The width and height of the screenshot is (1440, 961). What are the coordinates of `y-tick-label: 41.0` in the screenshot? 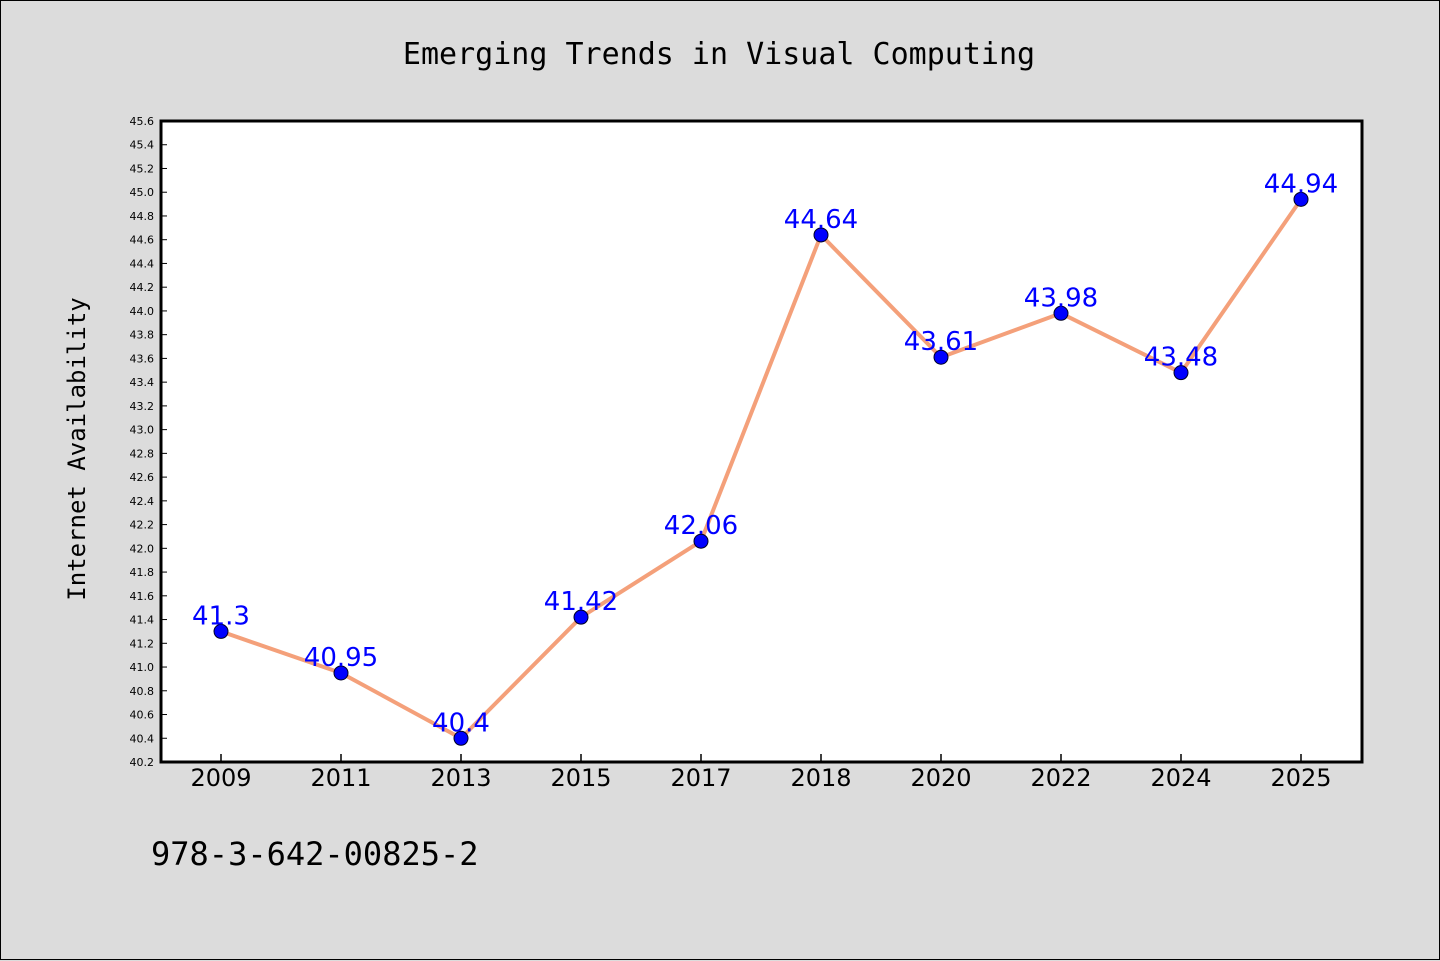 It's located at (142, 667).